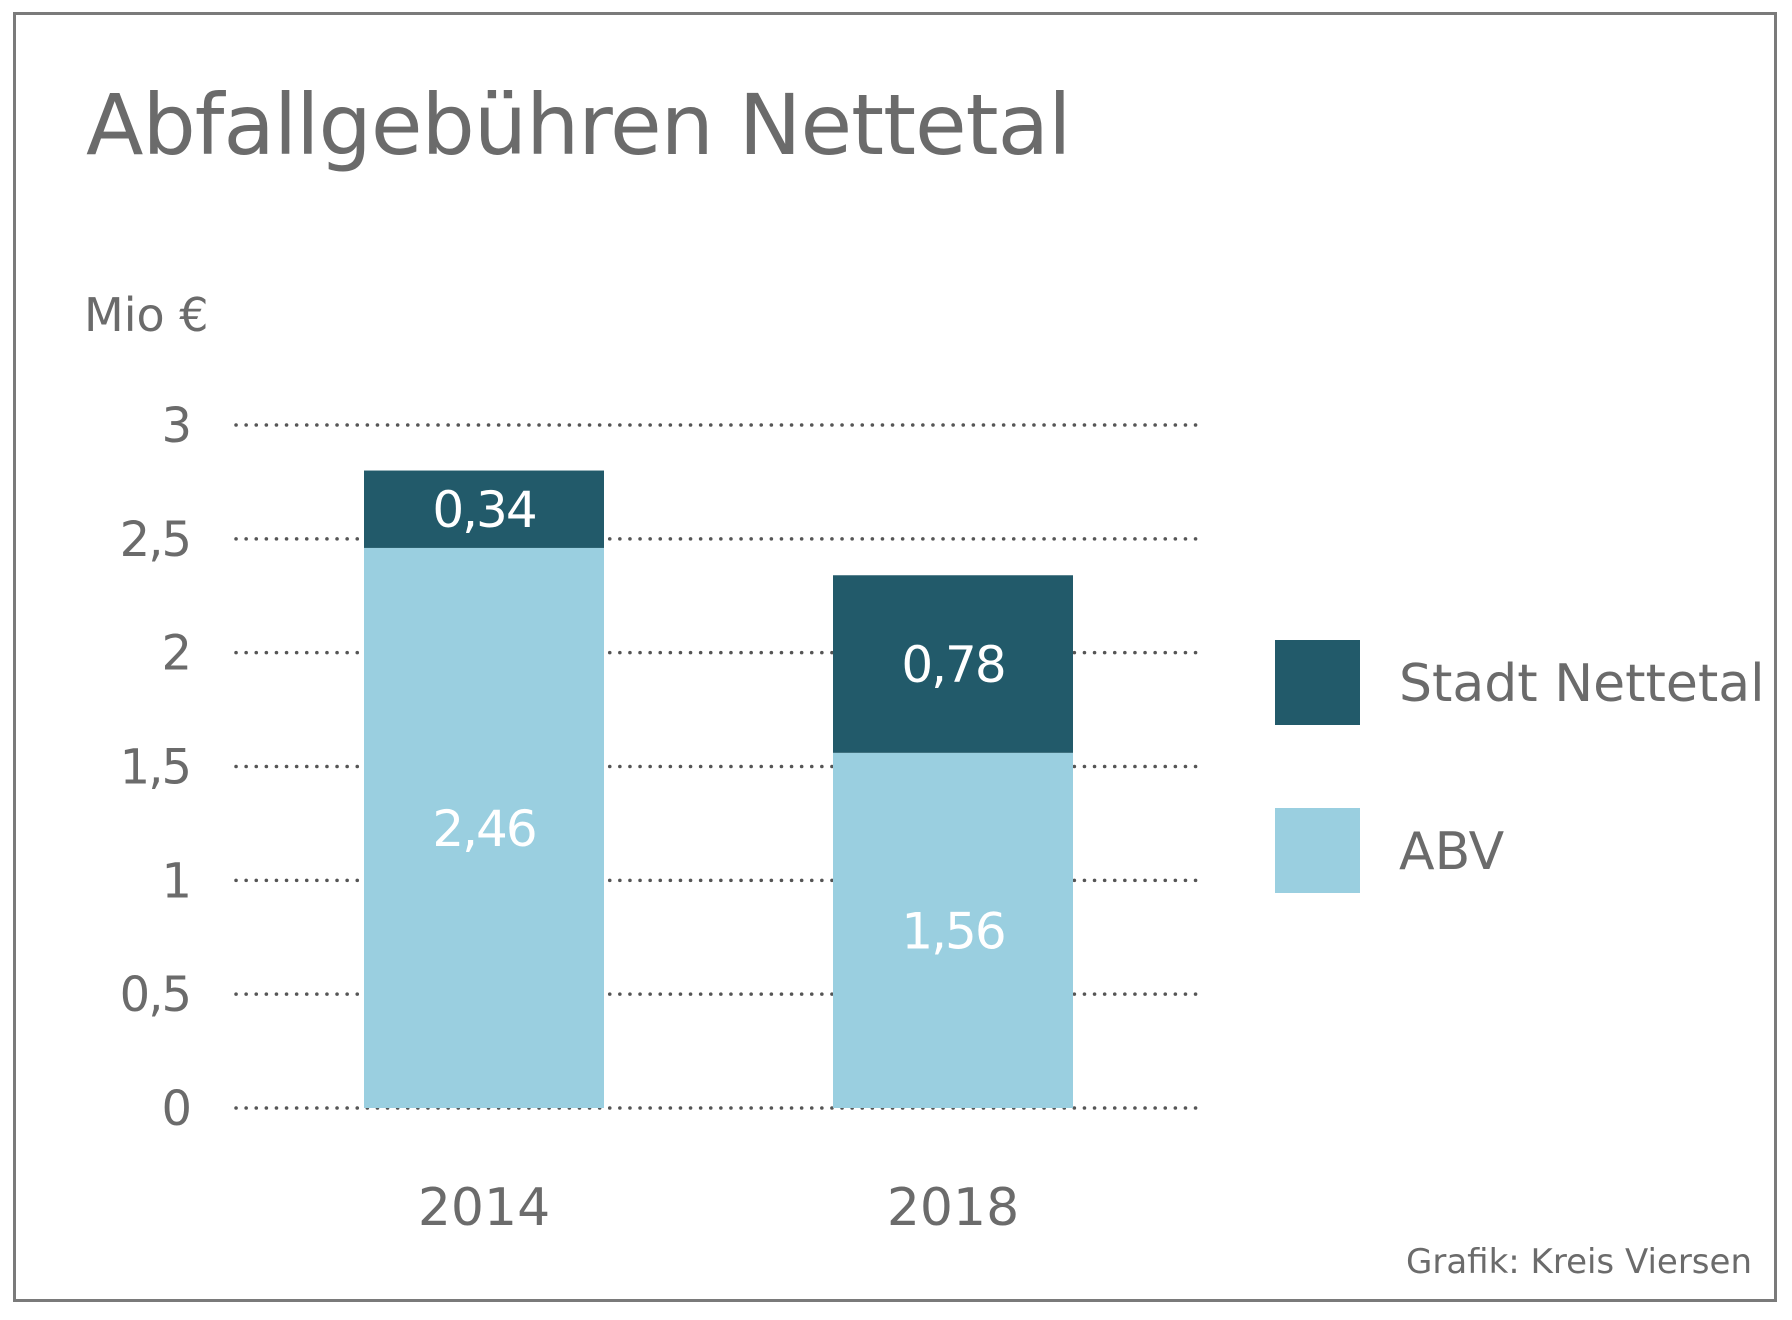  I want to click on x-tick-label: 2018, so click(953, 1208).